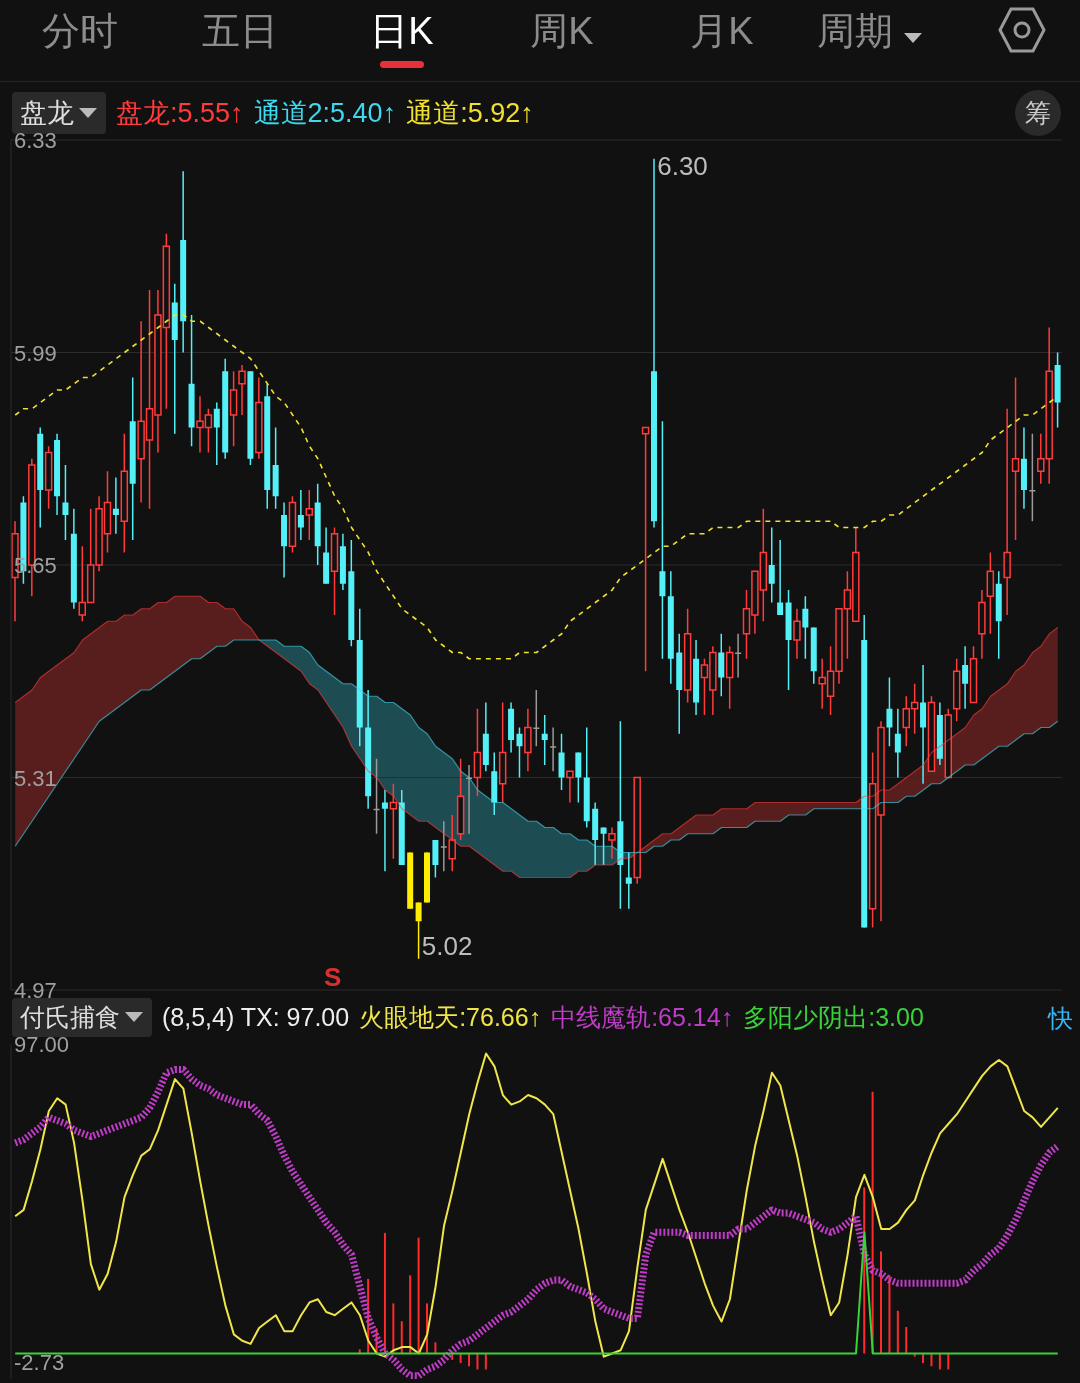 Image resolution: width=1080 pixels, height=1383 pixels. I want to click on text: 通道2:5.40↑, so click(325, 113).